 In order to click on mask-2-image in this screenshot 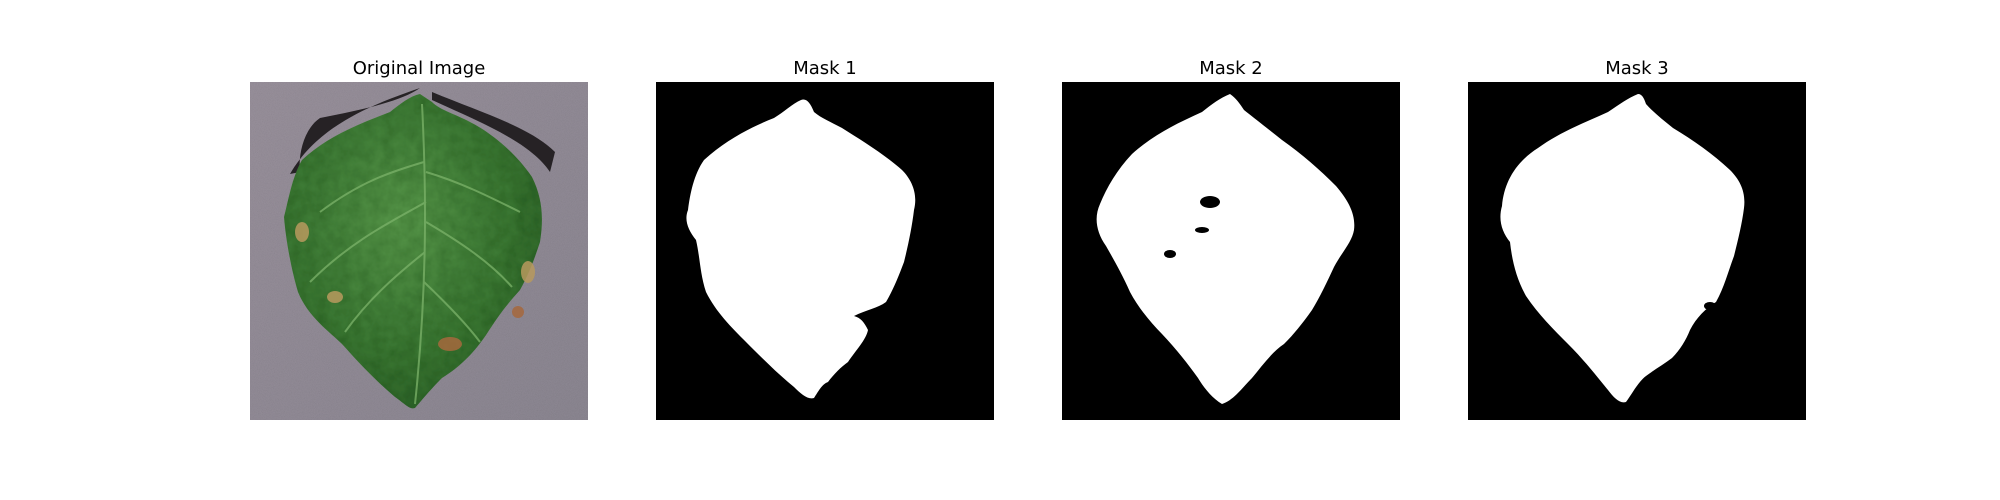, I will do `click(1231, 251)`.